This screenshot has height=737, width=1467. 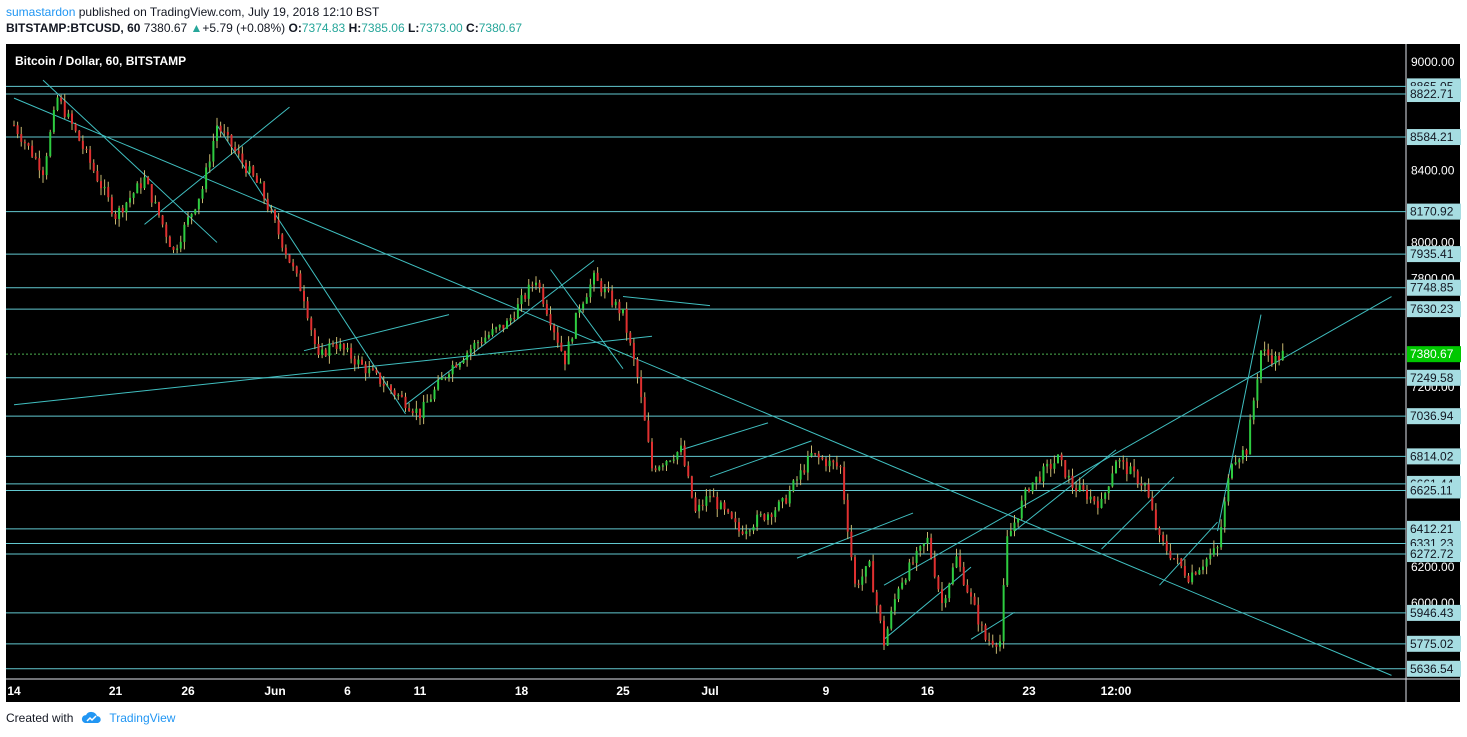 What do you see at coordinates (14, 691) in the screenshot?
I see `x-tick-label: 14` at bounding box center [14, 691].